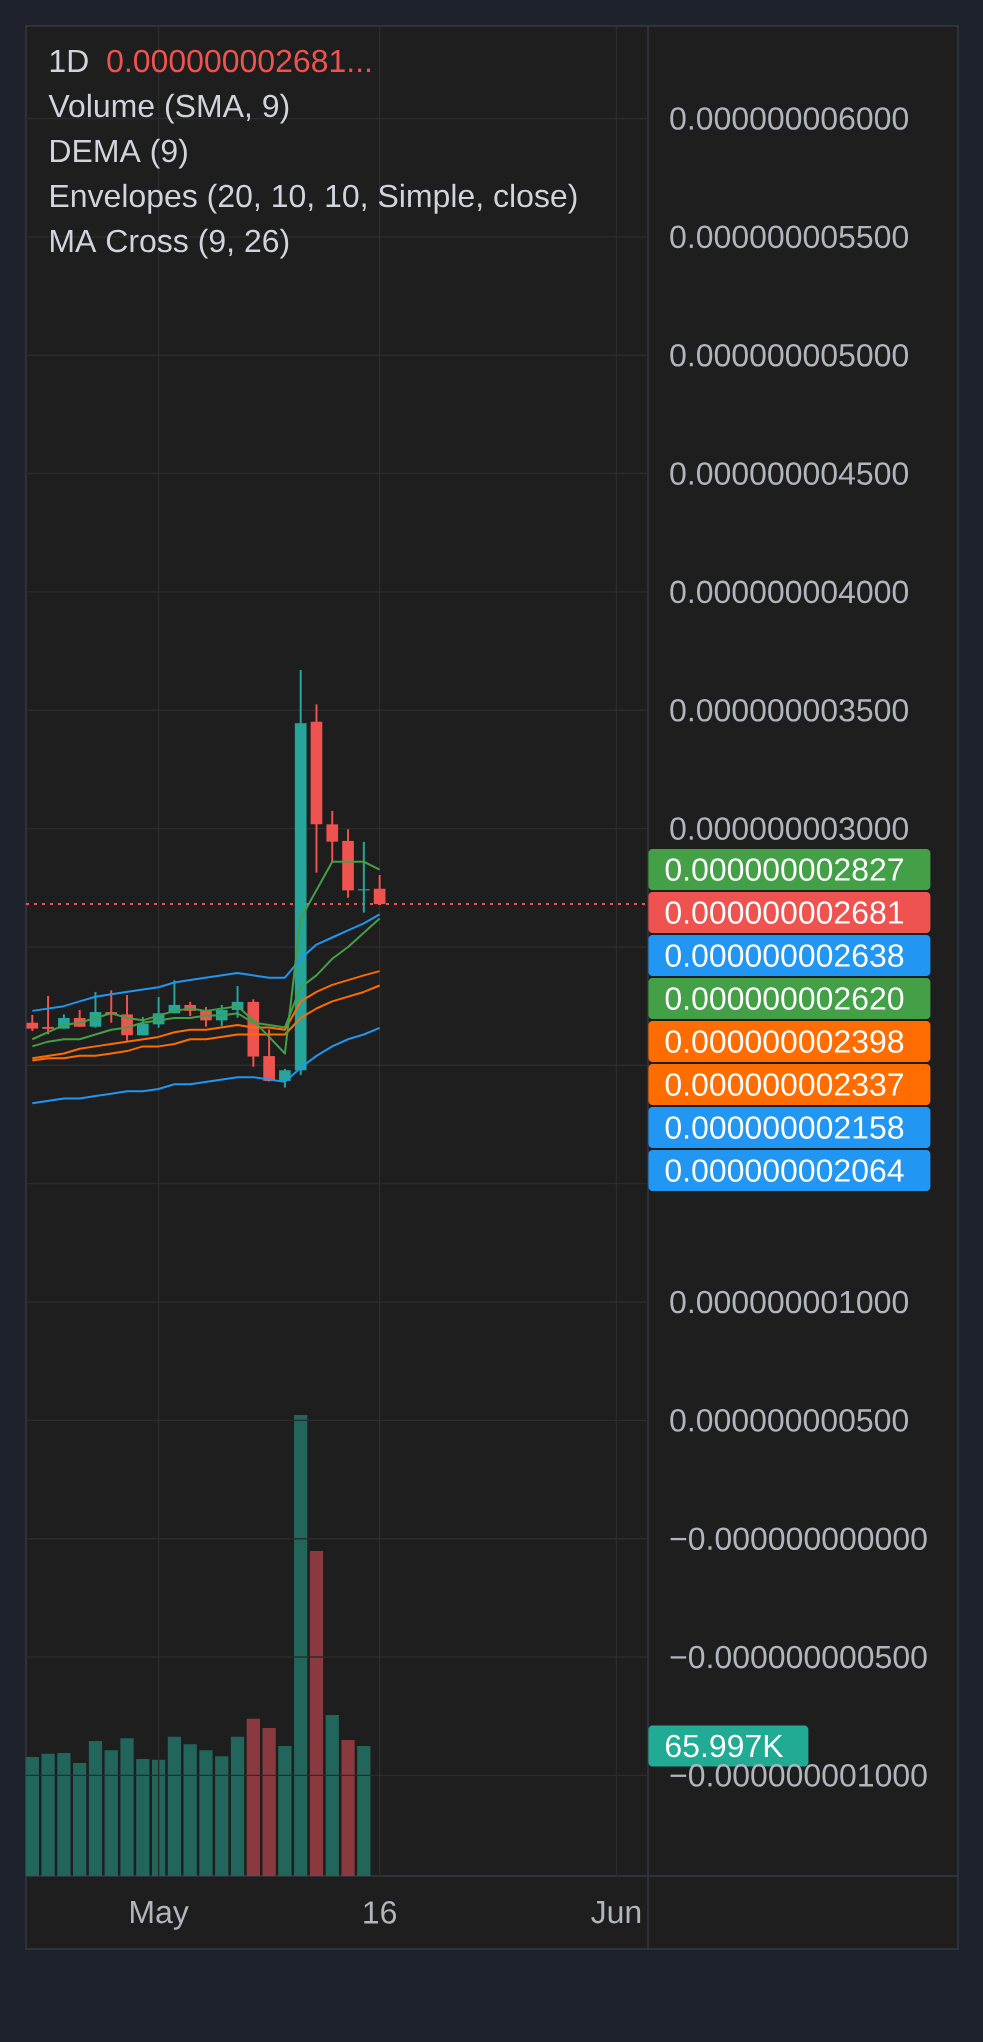  I want to click on text: 0.000000002064, so click(784, 1170).